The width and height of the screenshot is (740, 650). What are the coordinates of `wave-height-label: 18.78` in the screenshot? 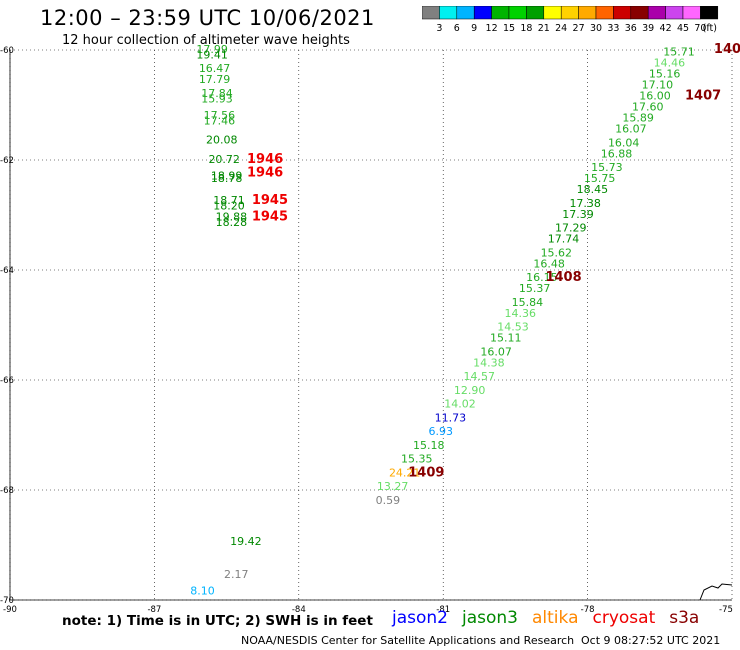 It's located at (227, 178).